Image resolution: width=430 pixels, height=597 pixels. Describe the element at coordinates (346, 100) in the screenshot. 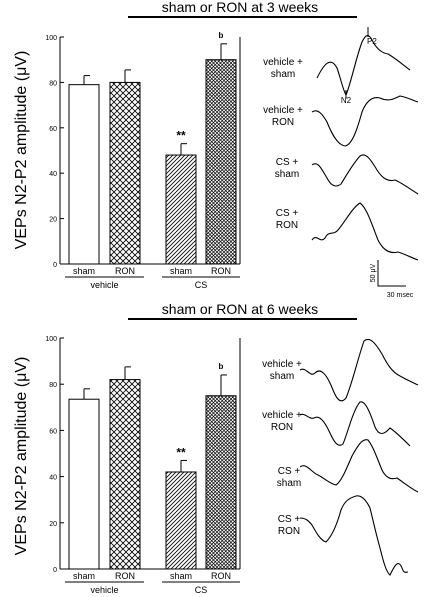

I see `peak-label-n2: N2` at that location.